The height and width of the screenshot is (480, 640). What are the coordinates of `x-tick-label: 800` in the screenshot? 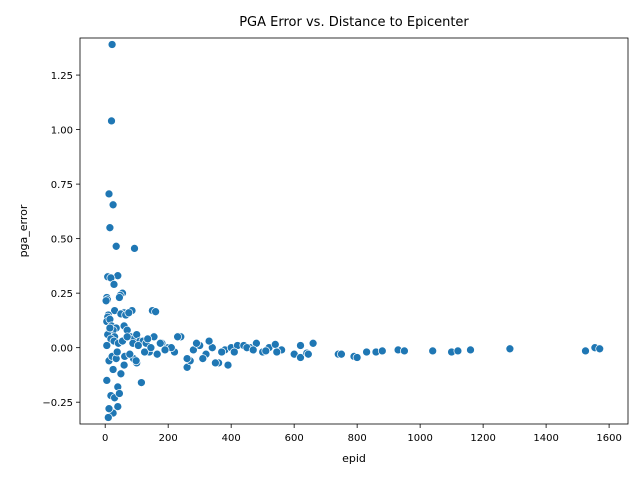 It's located at (357, 438).